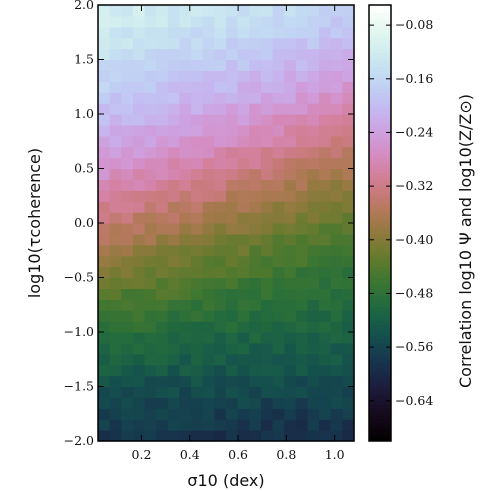  I want to click on y-tick-label: 0.0, so click(84, 222).